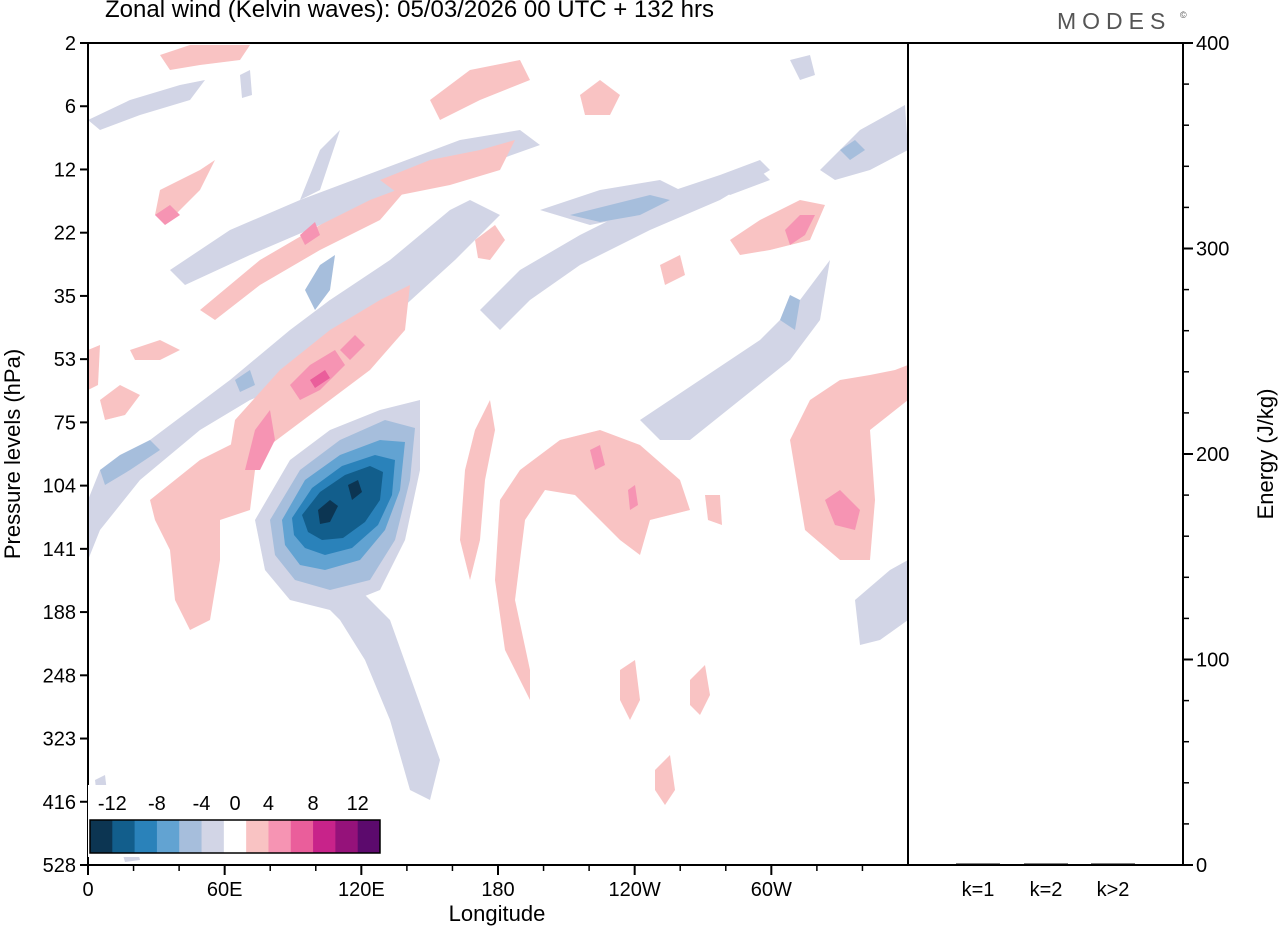  What do you see at coordinates (1114, 21) in the screenshot?
I see `brand-logo: MODES` at bounding box center [1114, 21].